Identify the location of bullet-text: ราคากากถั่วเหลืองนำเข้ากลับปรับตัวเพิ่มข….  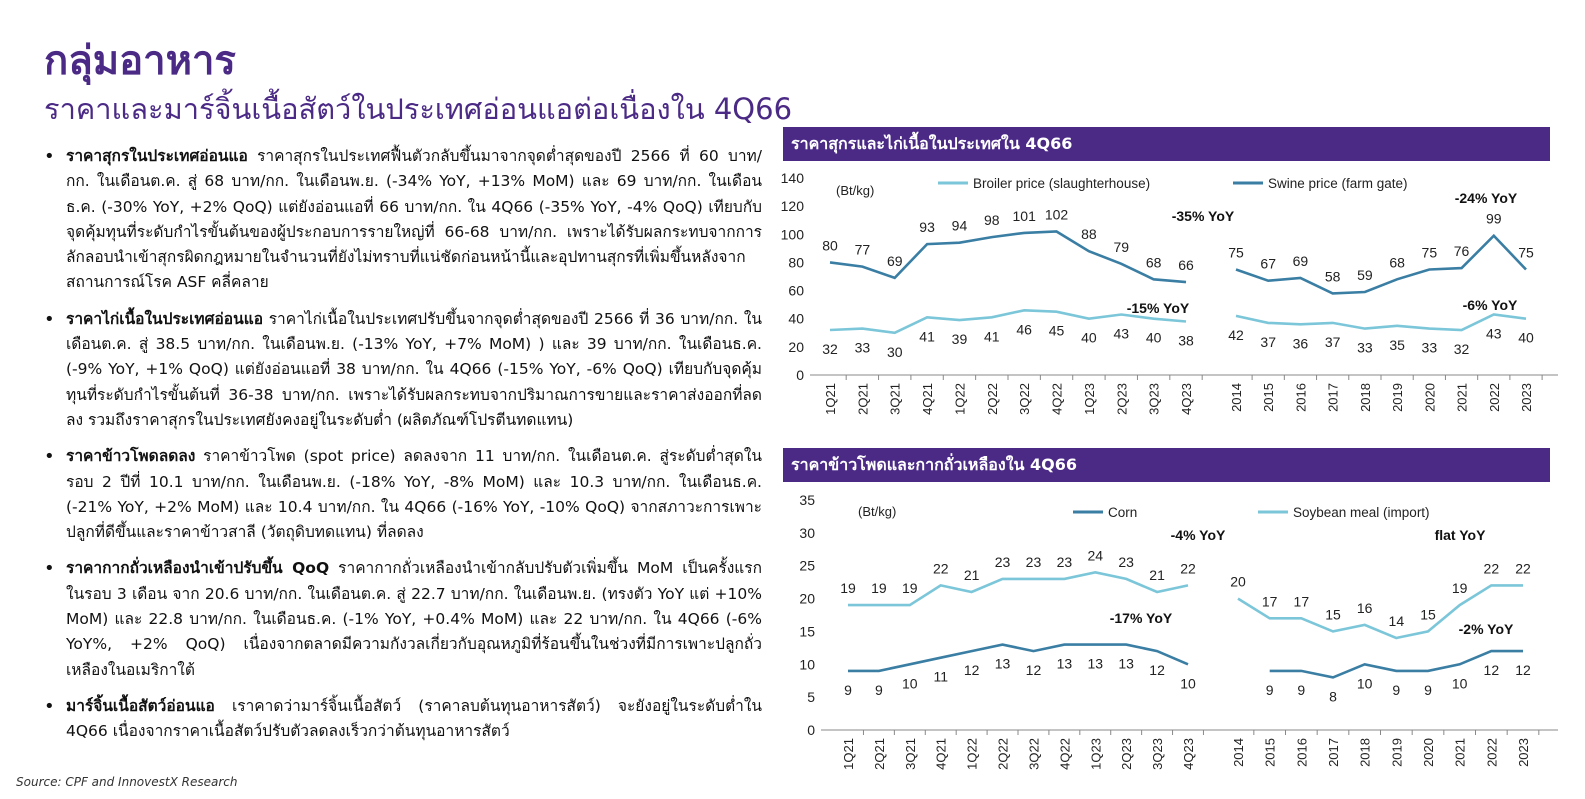
(414, 619).